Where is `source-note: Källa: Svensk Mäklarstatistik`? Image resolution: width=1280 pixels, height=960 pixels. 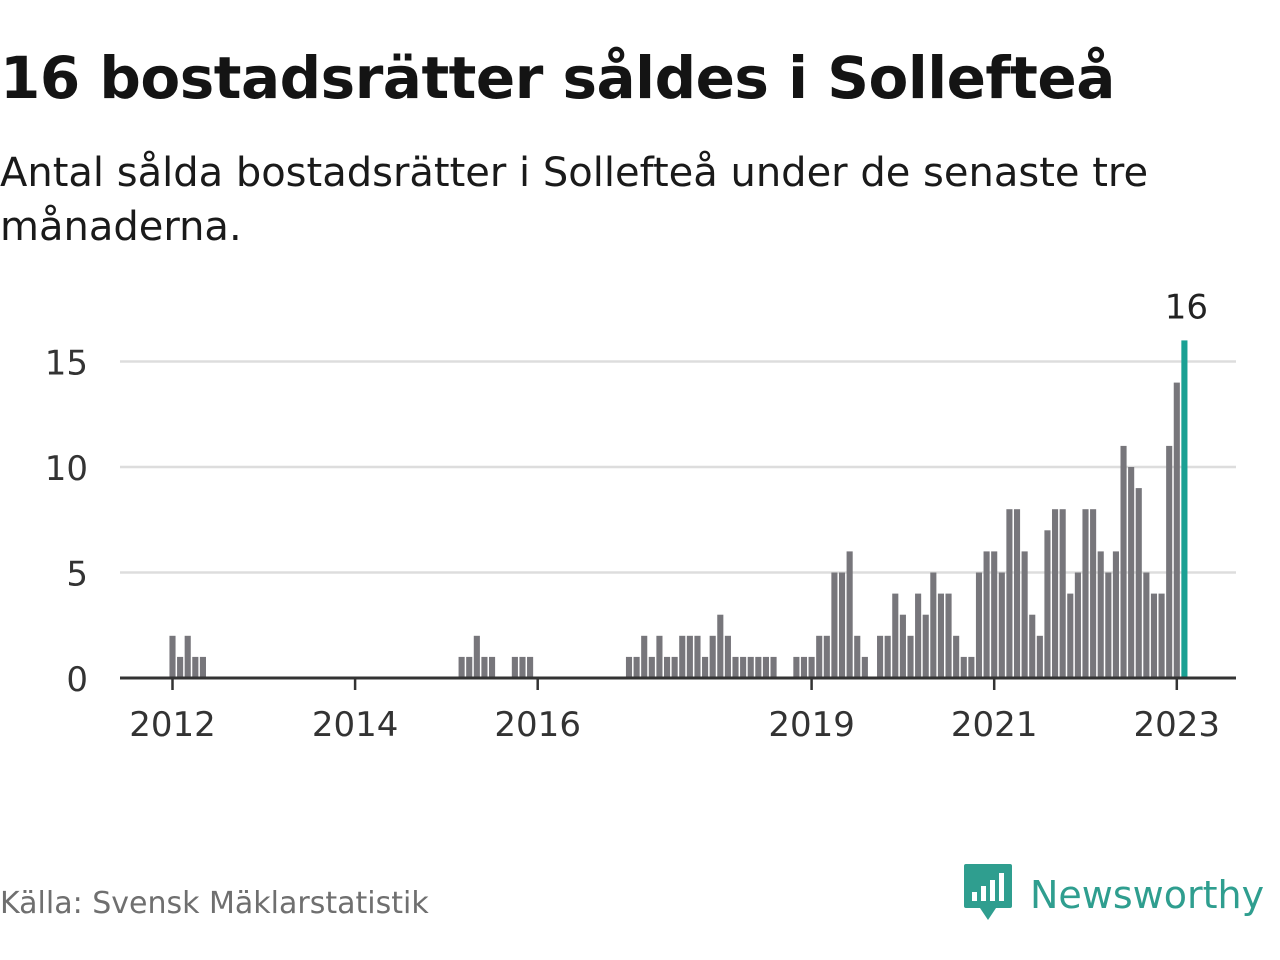 source-note: Källa: Svensk Mäklarstatistik is located at coordinates (214, 903).